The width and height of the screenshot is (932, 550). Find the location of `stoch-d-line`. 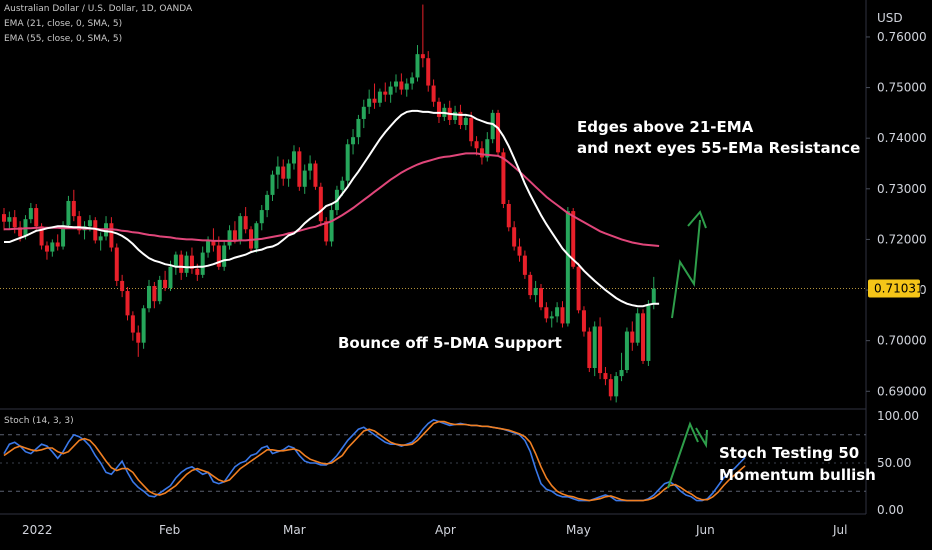

stoch-d-line is located at coordinates (374, 461).